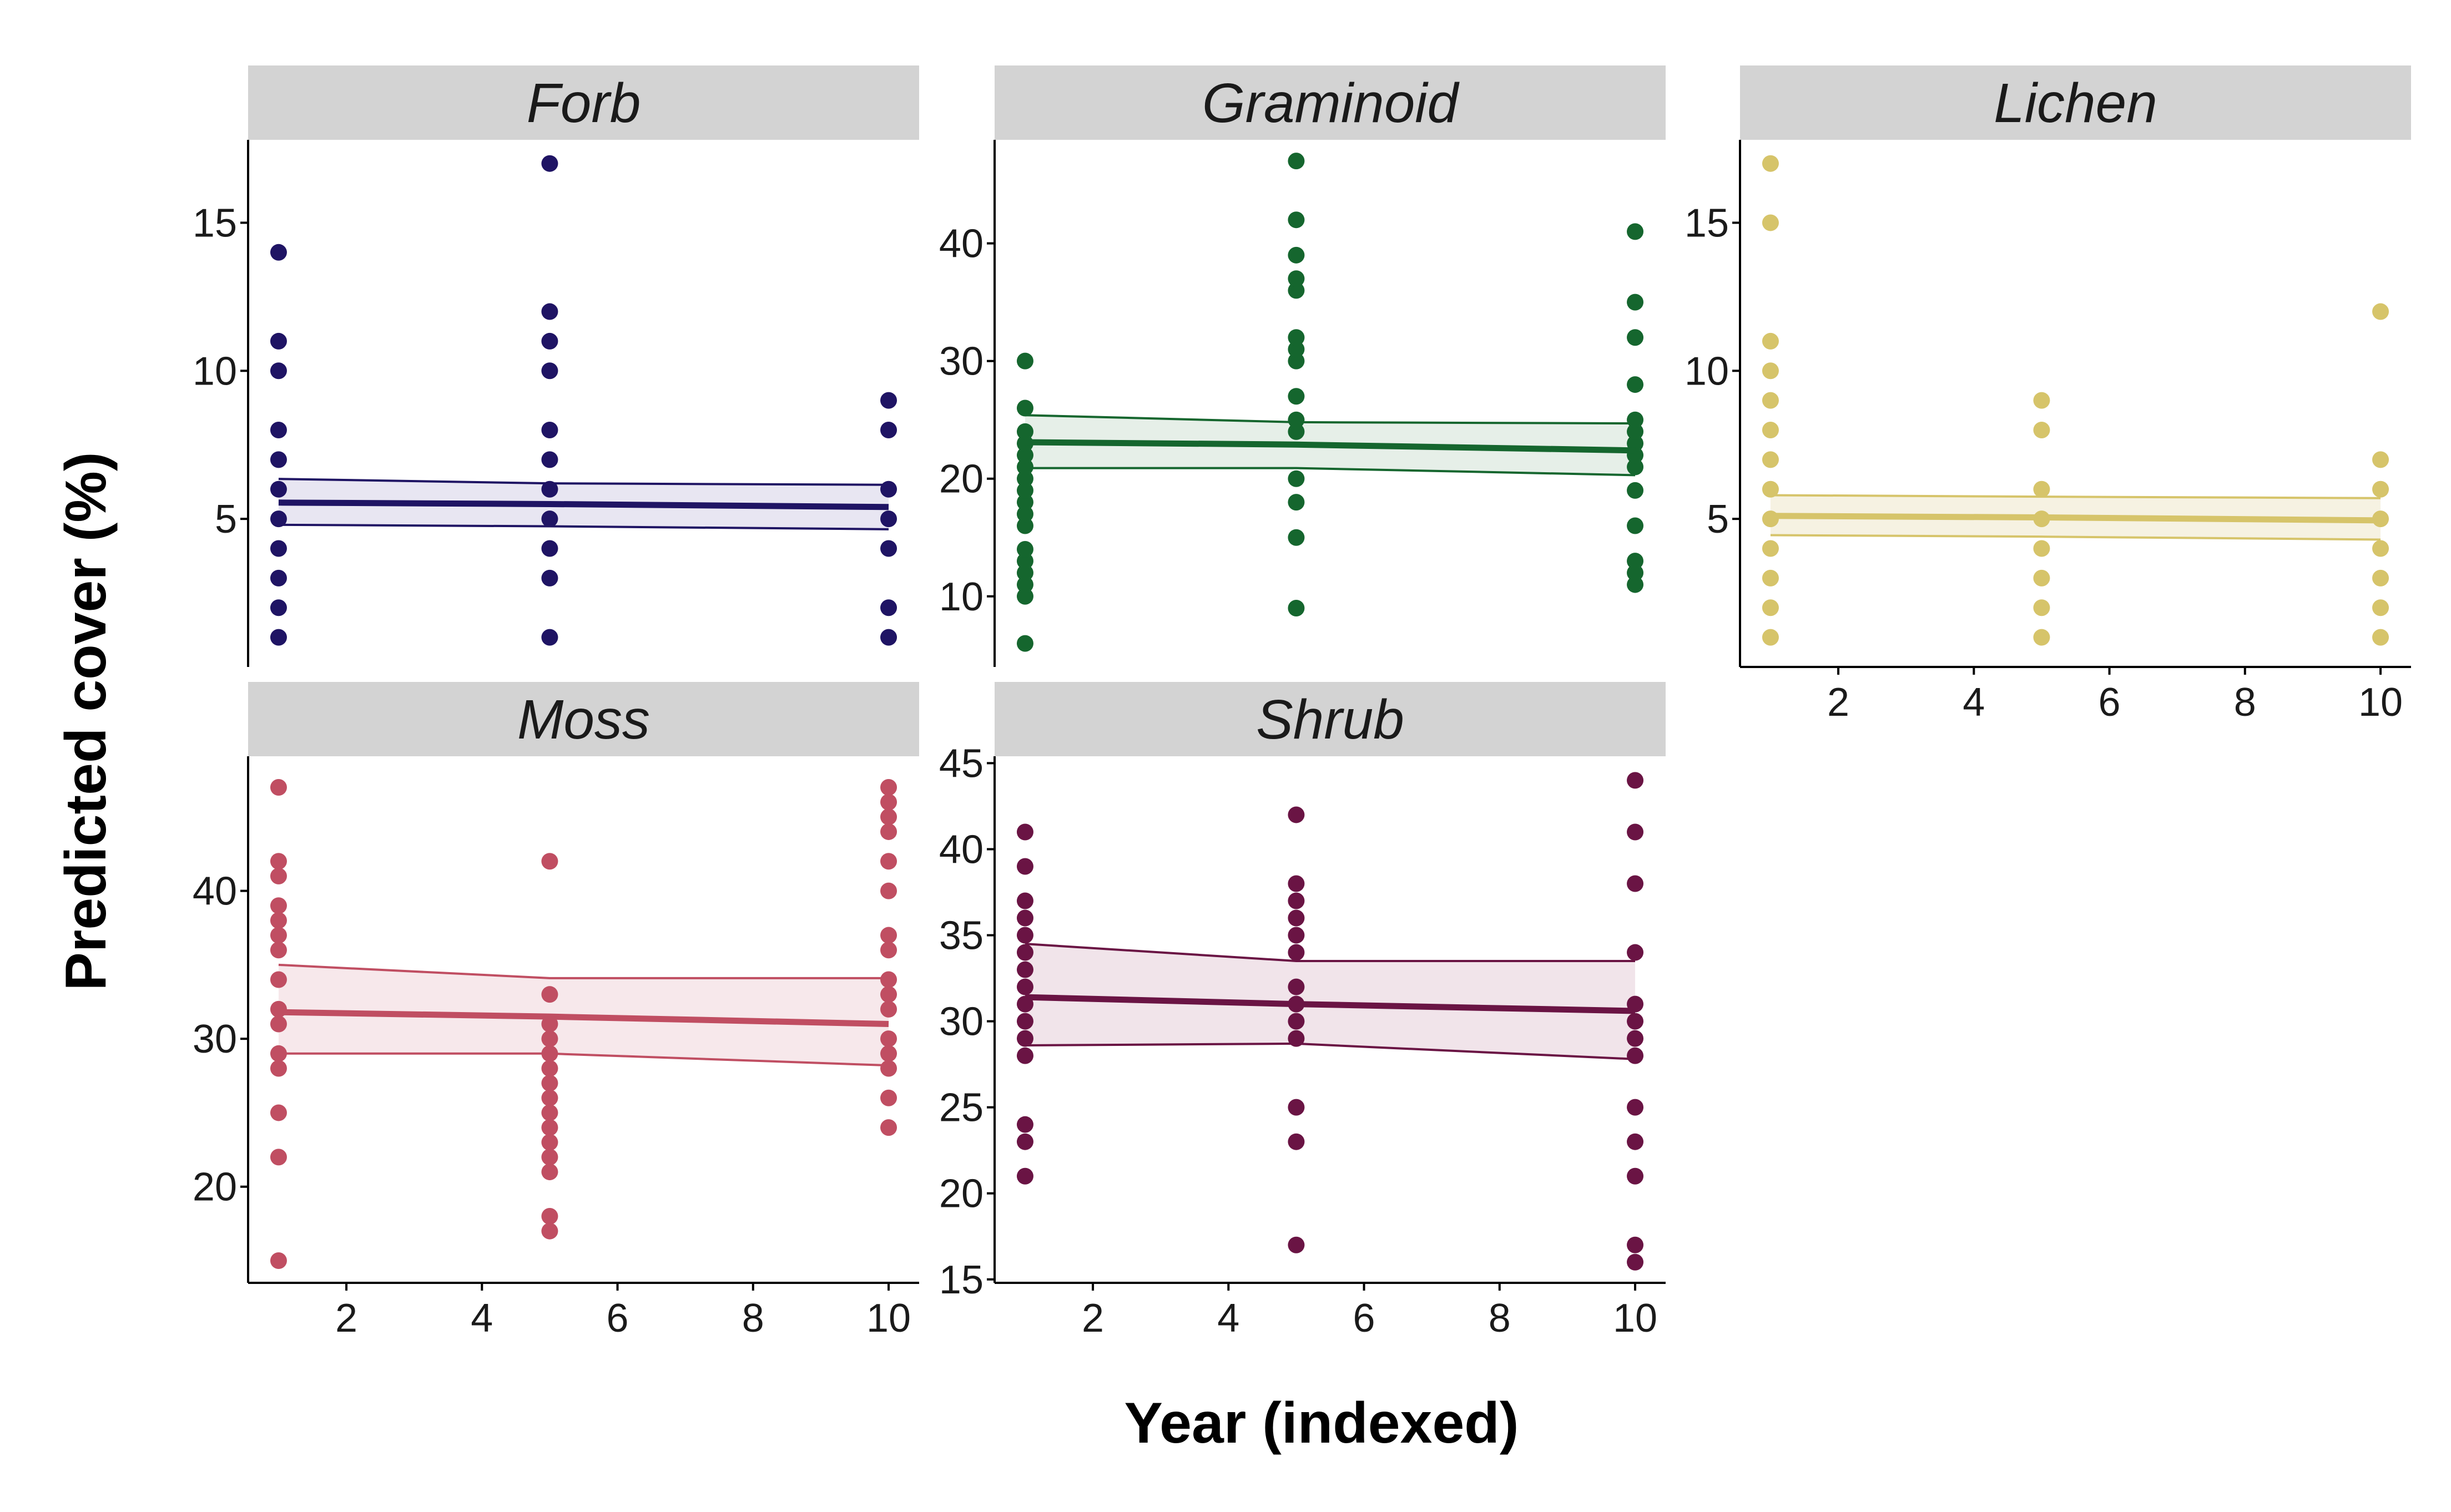  Describe the element at coordinates (2075, 103) in the screenshot. I see `panel-title-lichen: Lichen` at that location.